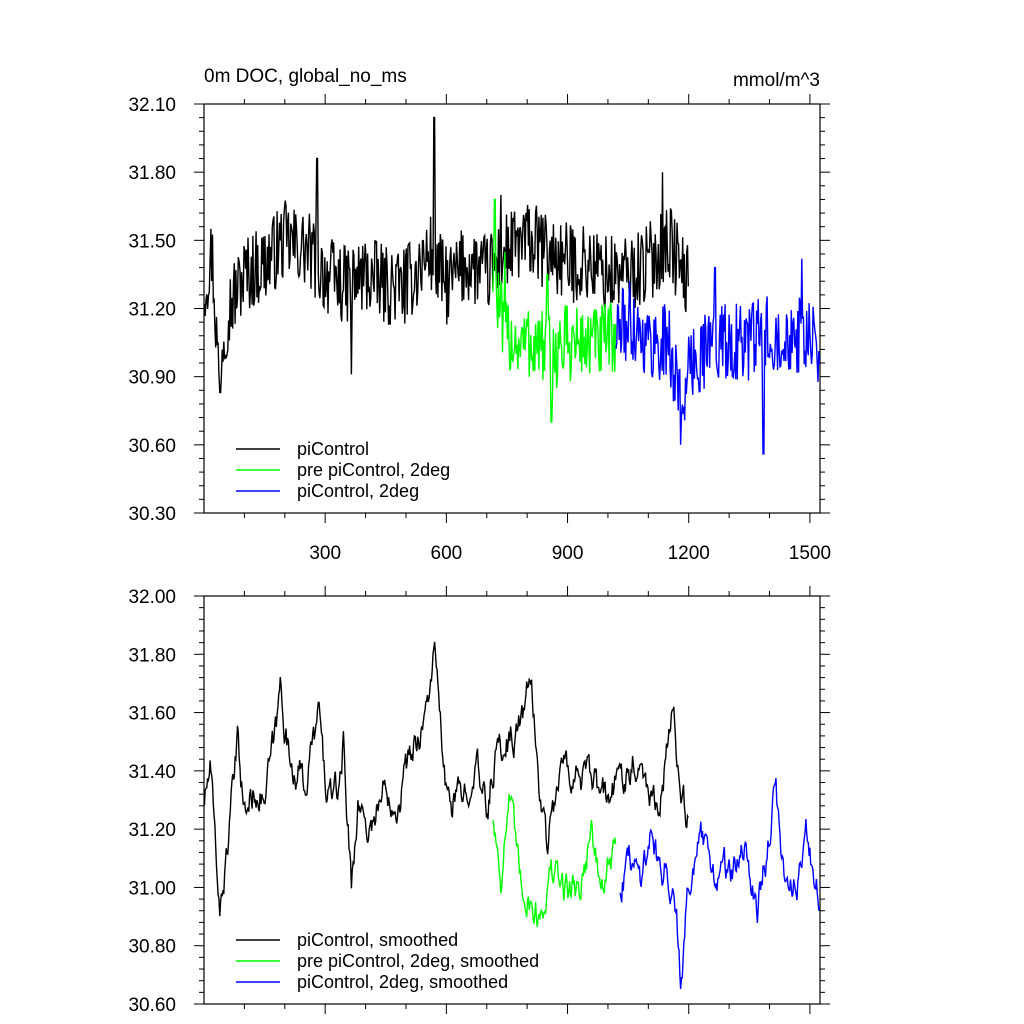 This screenshot has width=1024, height=1024. Describe the element at coordinates (333, 449) in the screenshot. I see `legend-label: piControl` at that location.